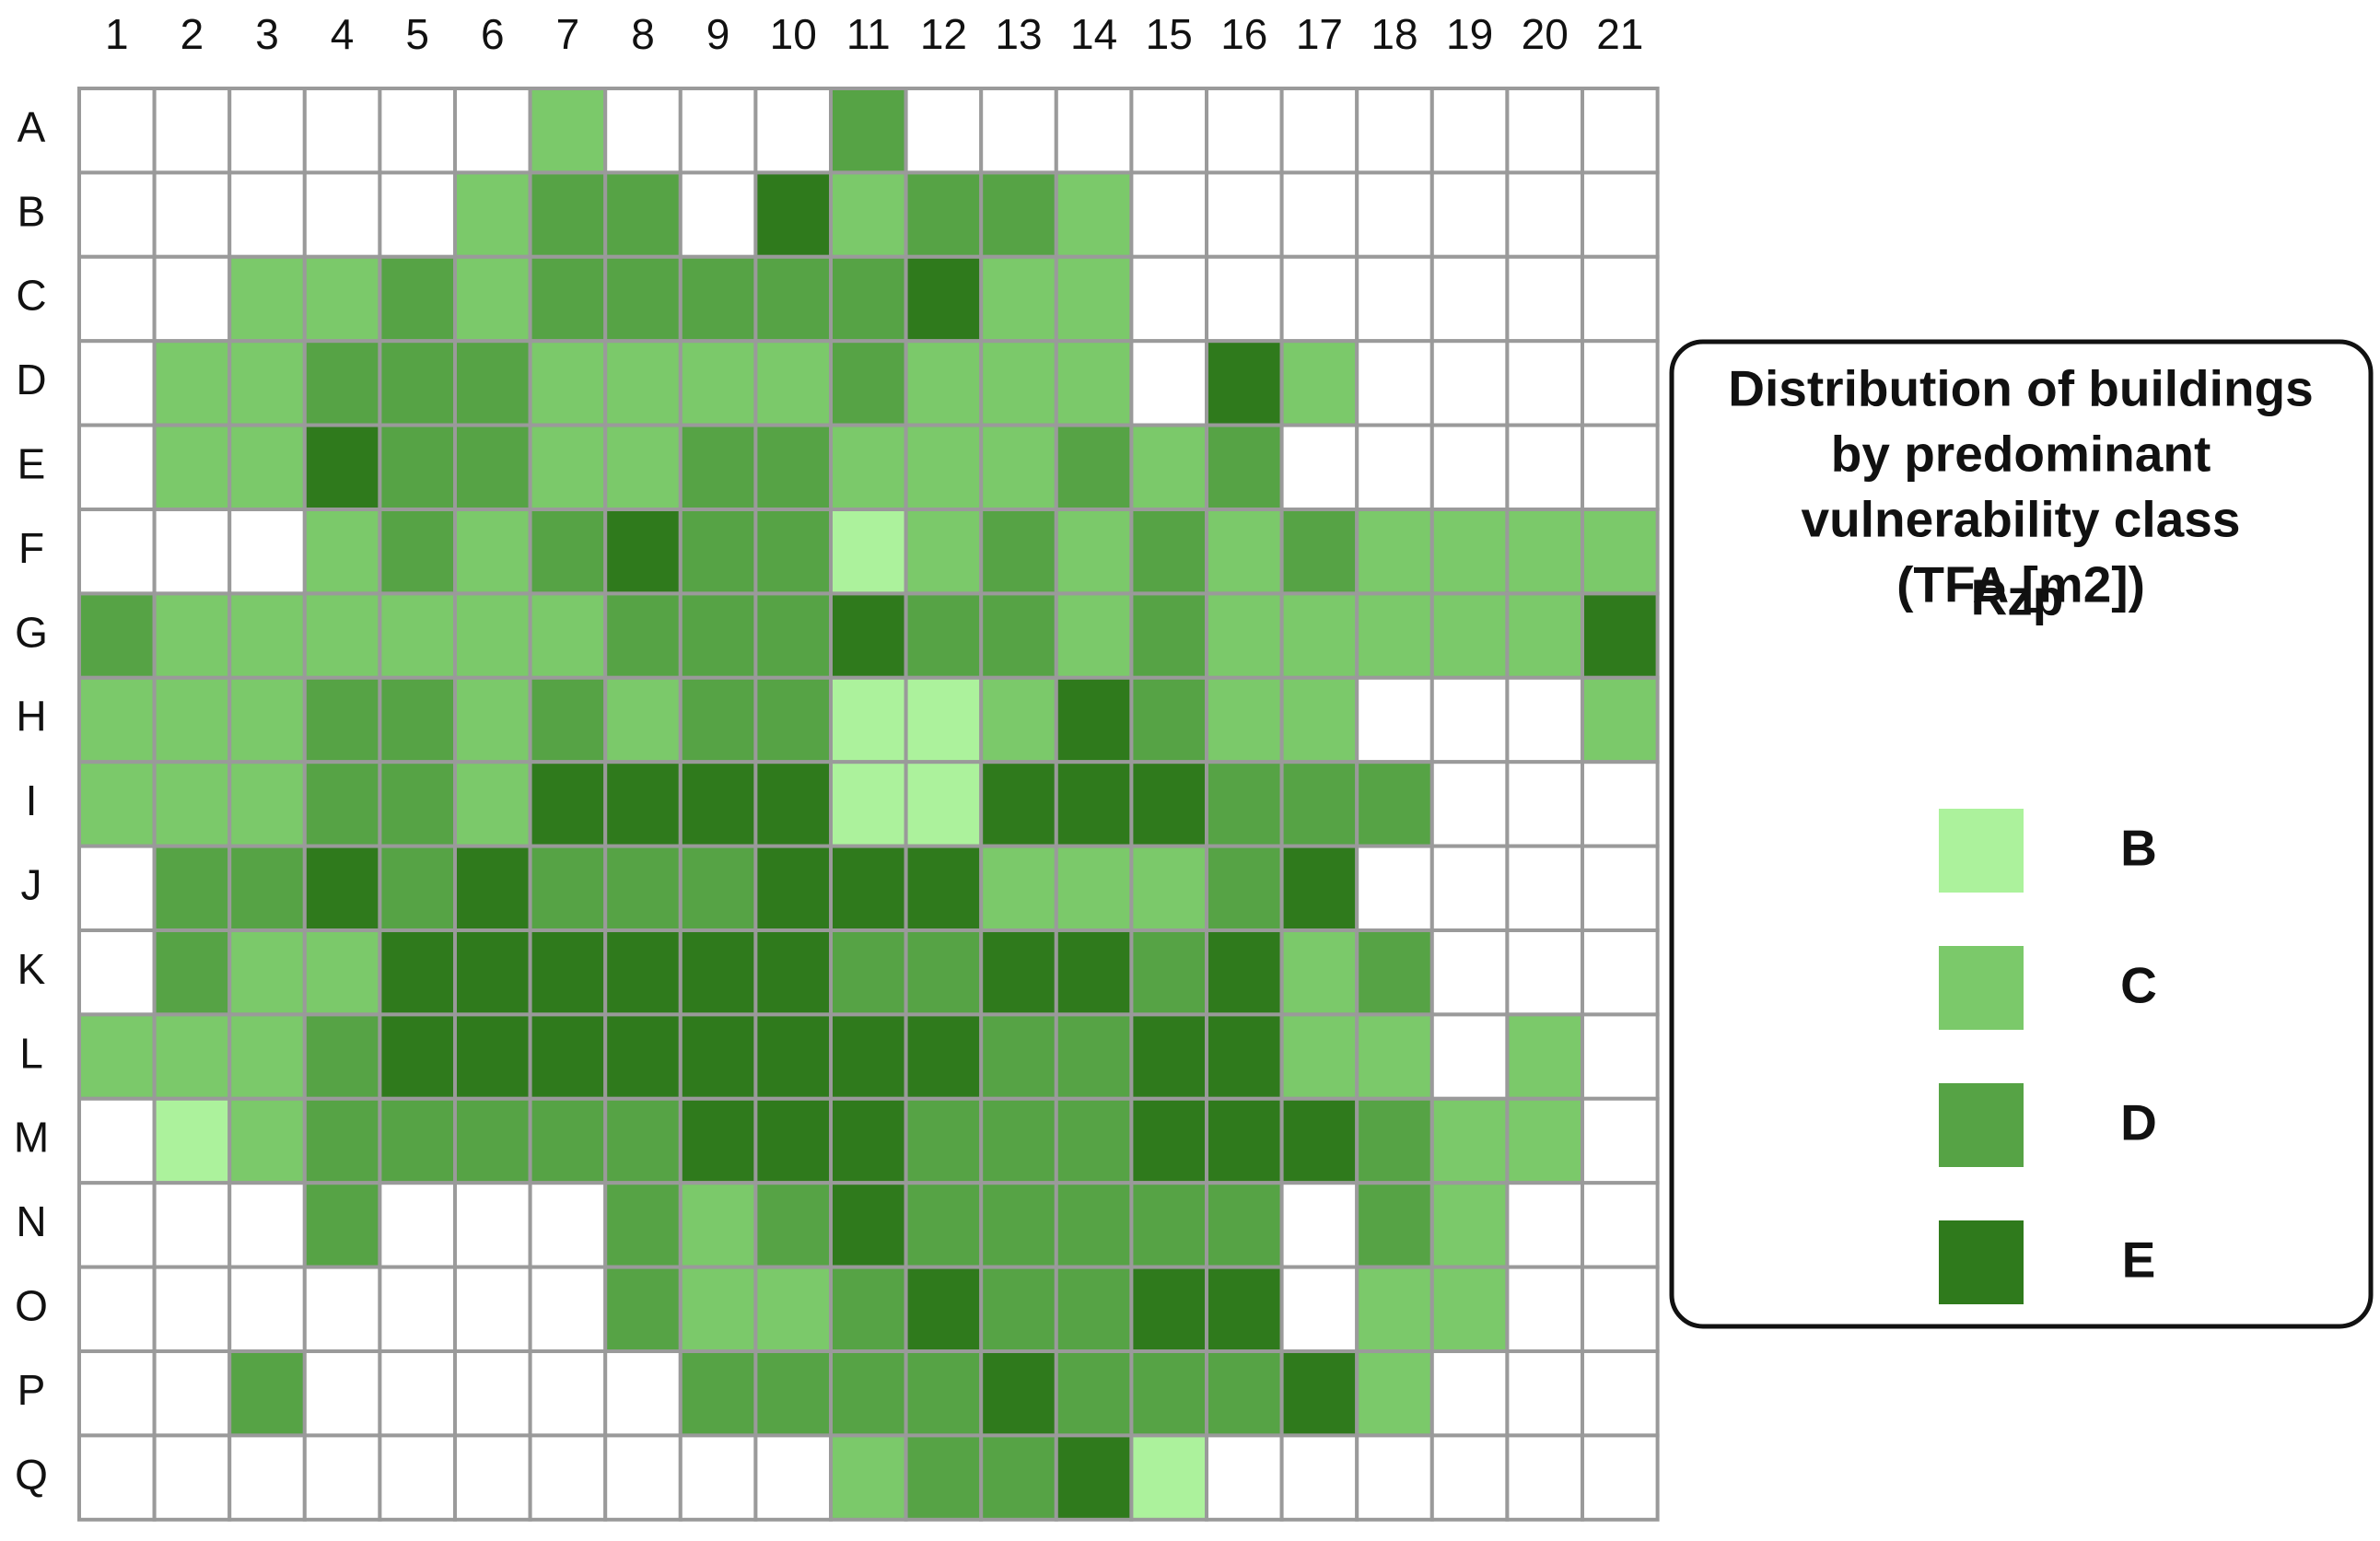 The width and height of the screenshot is (2380, 1541). I want to click on column-label: 18, so click(1394, 34).